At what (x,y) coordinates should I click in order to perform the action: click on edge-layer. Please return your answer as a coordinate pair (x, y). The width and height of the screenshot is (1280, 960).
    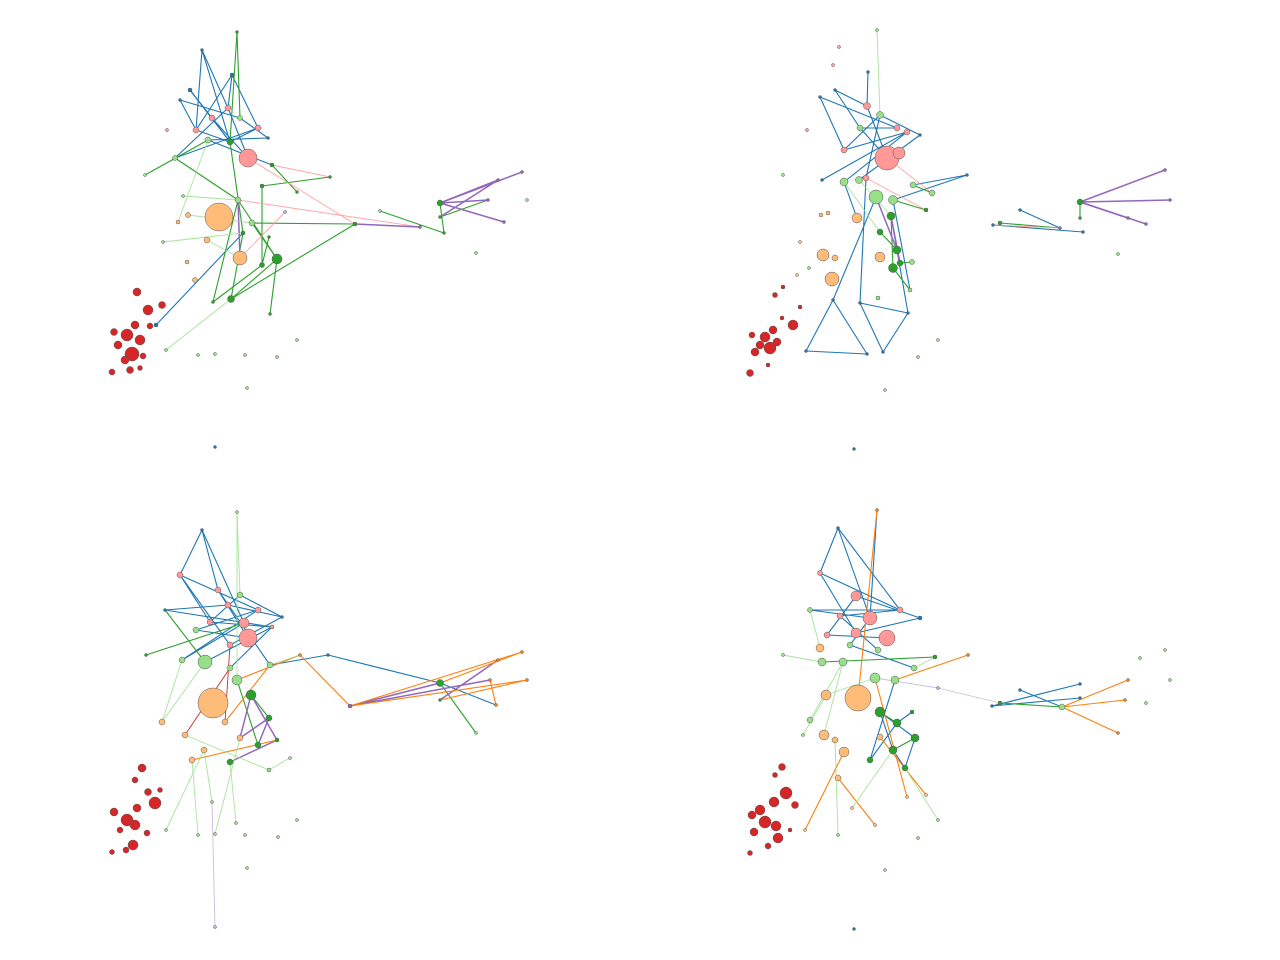
    Looking at the image, I should click on (336, 719).